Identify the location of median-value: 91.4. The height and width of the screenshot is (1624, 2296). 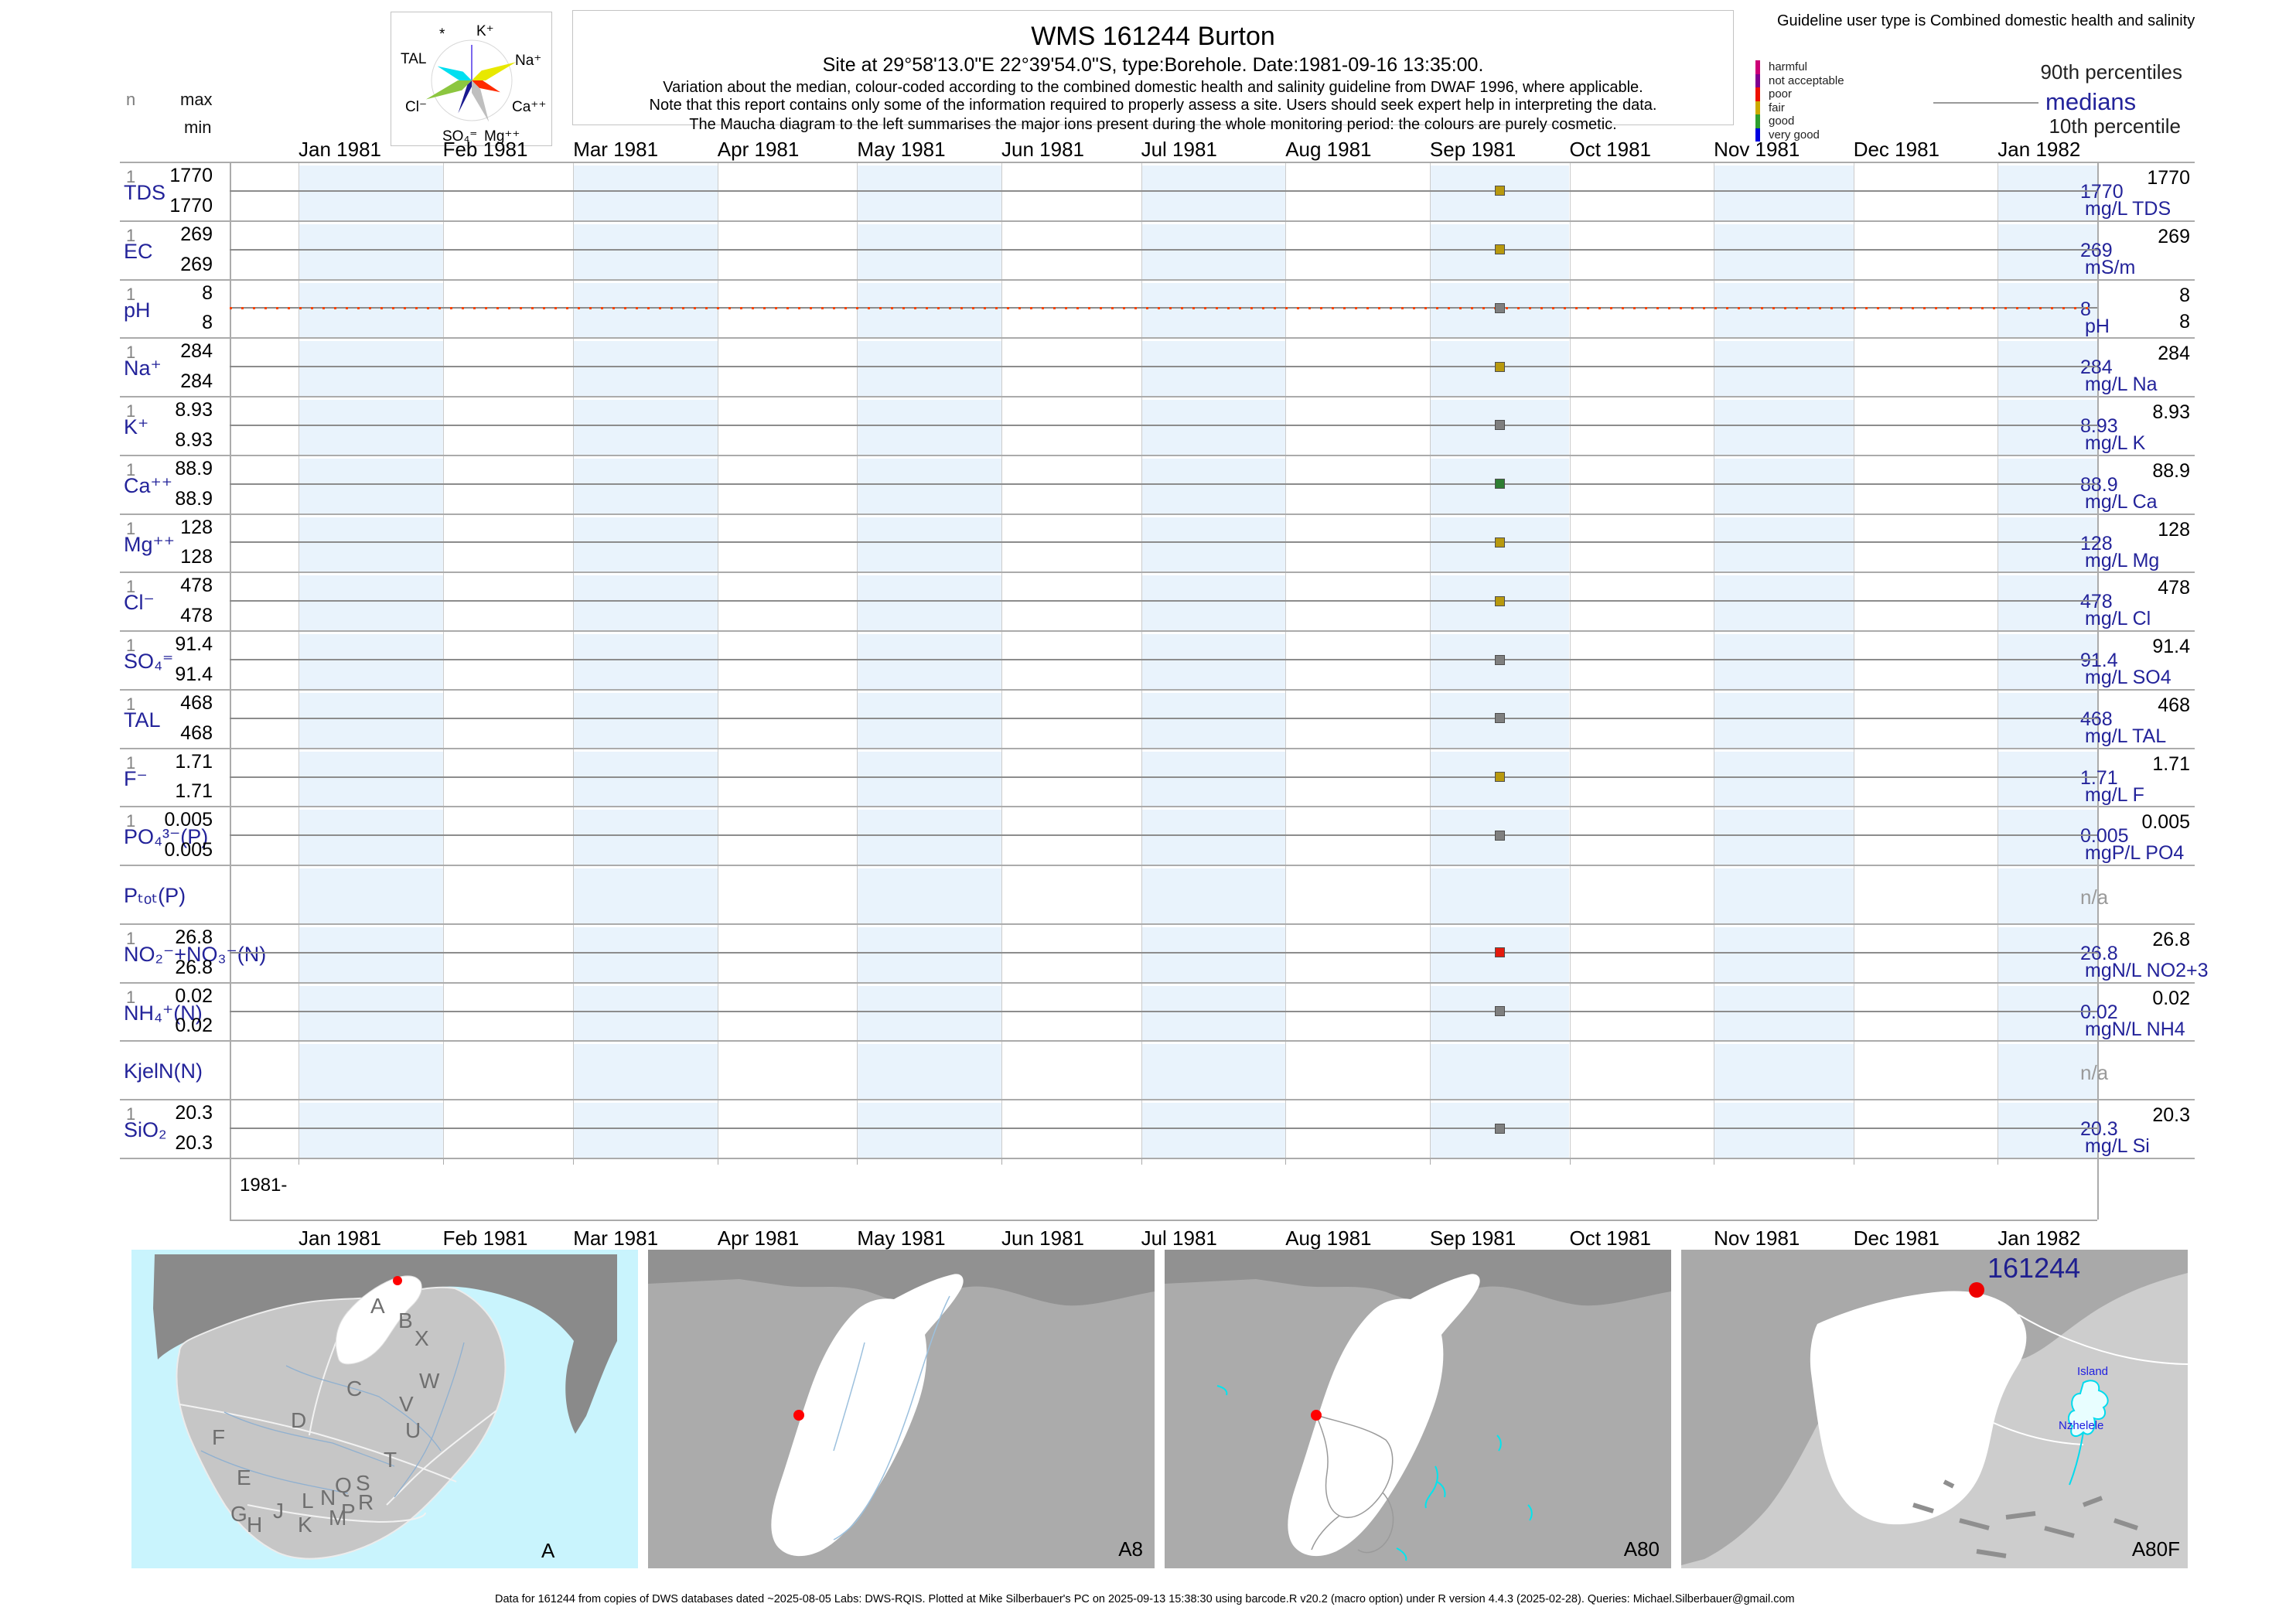
(2099, 661).